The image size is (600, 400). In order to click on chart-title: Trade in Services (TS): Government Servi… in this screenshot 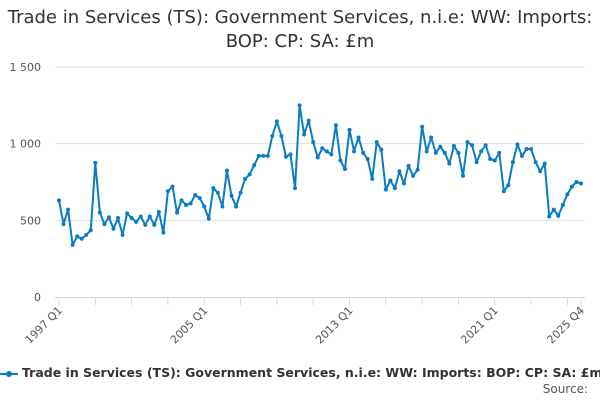, I will do `click(300, 29)`.